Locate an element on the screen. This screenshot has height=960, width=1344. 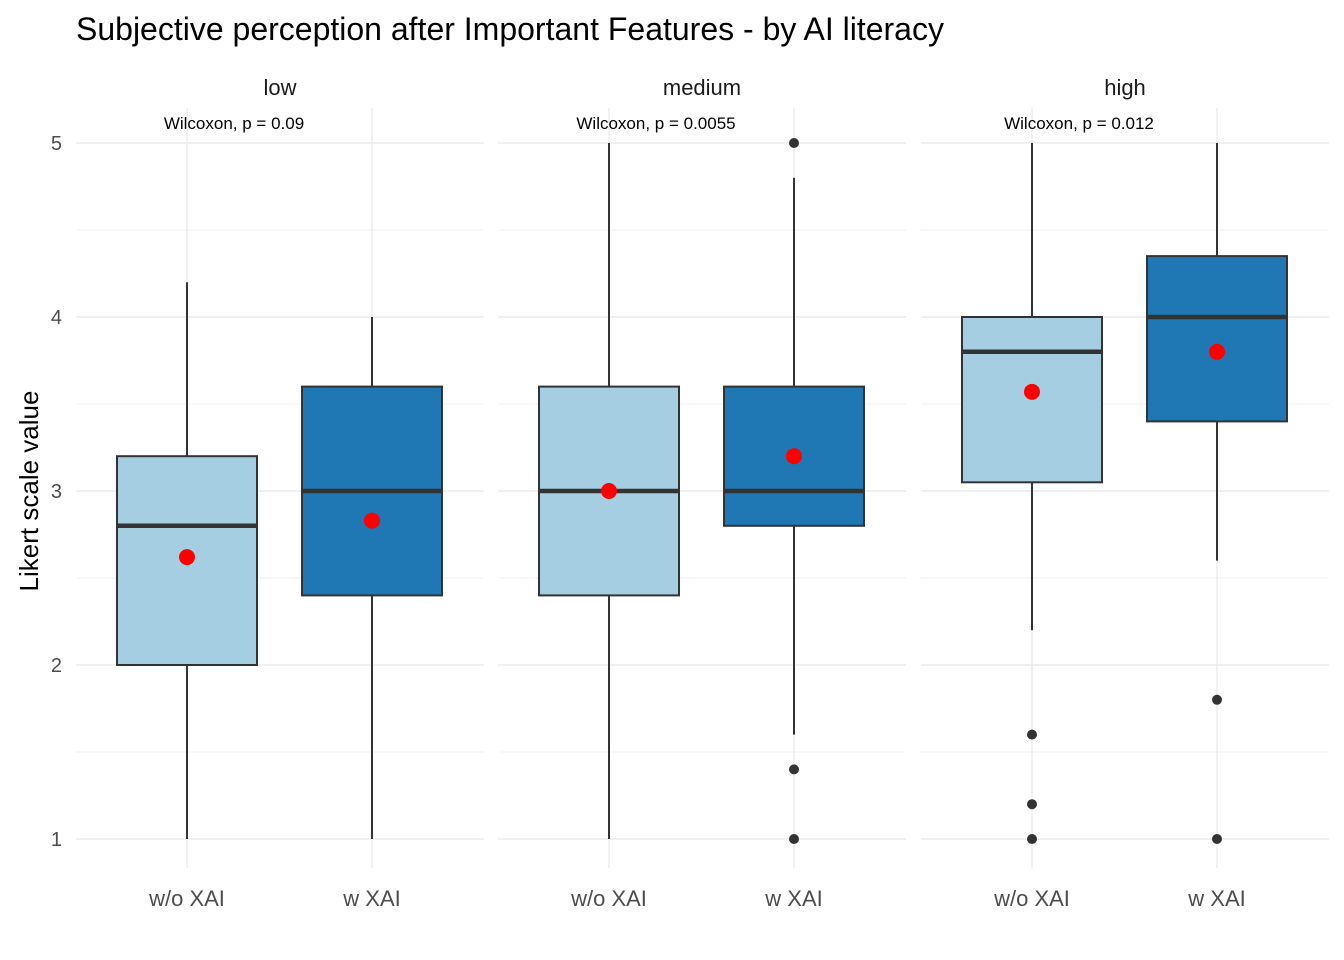
wilcoxon-annotation: Wilcoxon, p = 0.012 is located at coordinates (1079, 123).